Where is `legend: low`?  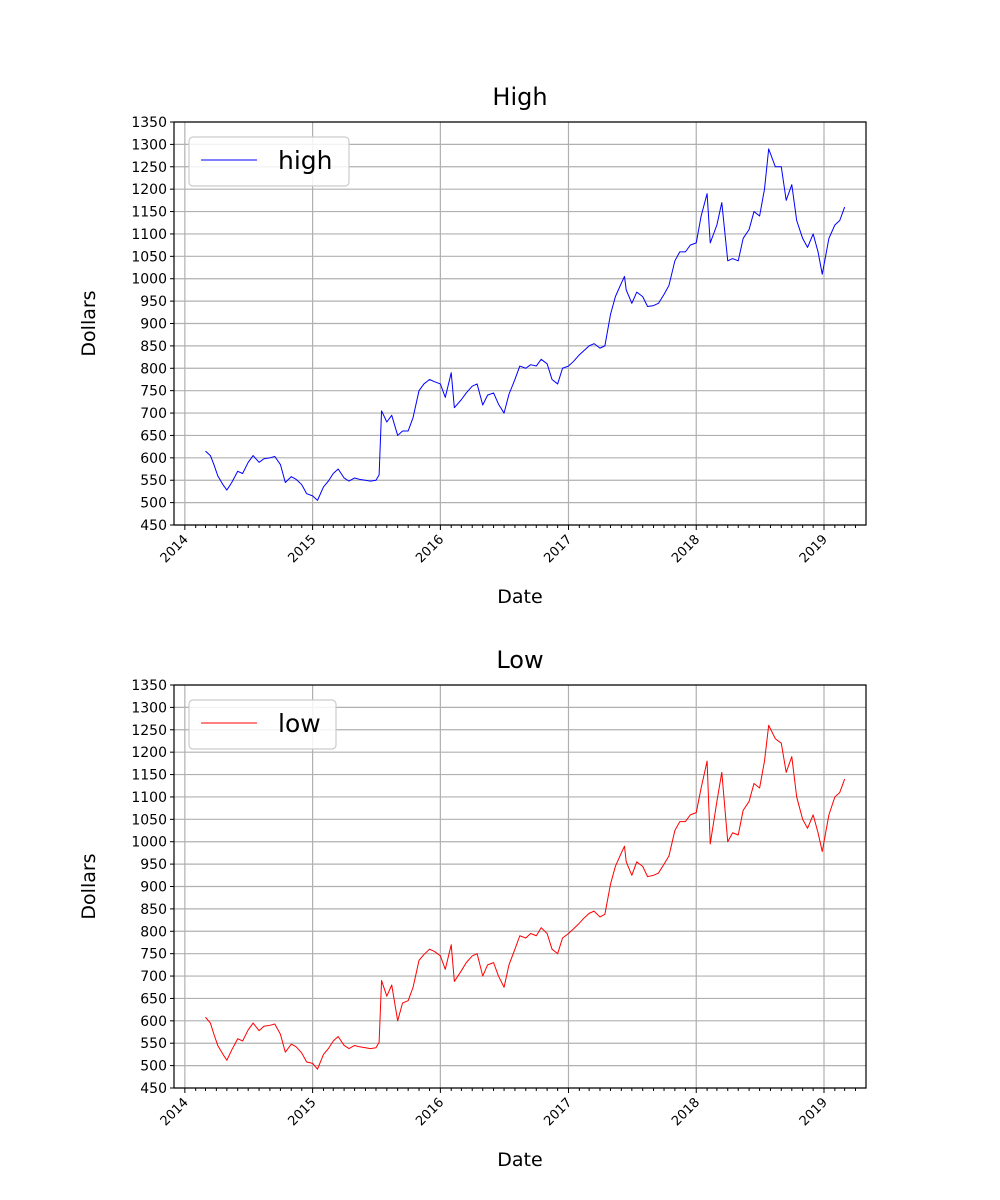 legend: low is located at coordinates (262, 724).